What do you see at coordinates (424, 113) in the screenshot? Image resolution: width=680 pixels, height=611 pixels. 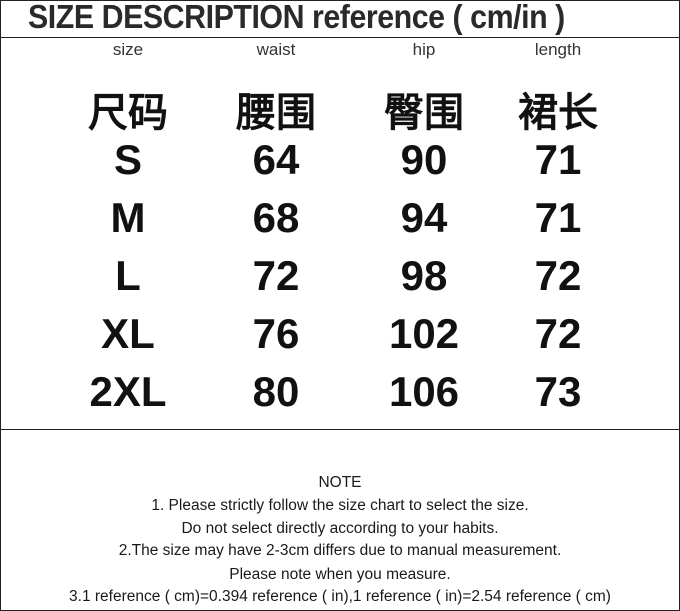 I see `column-header-cn: 臀围` at bounding box center [424, 113].